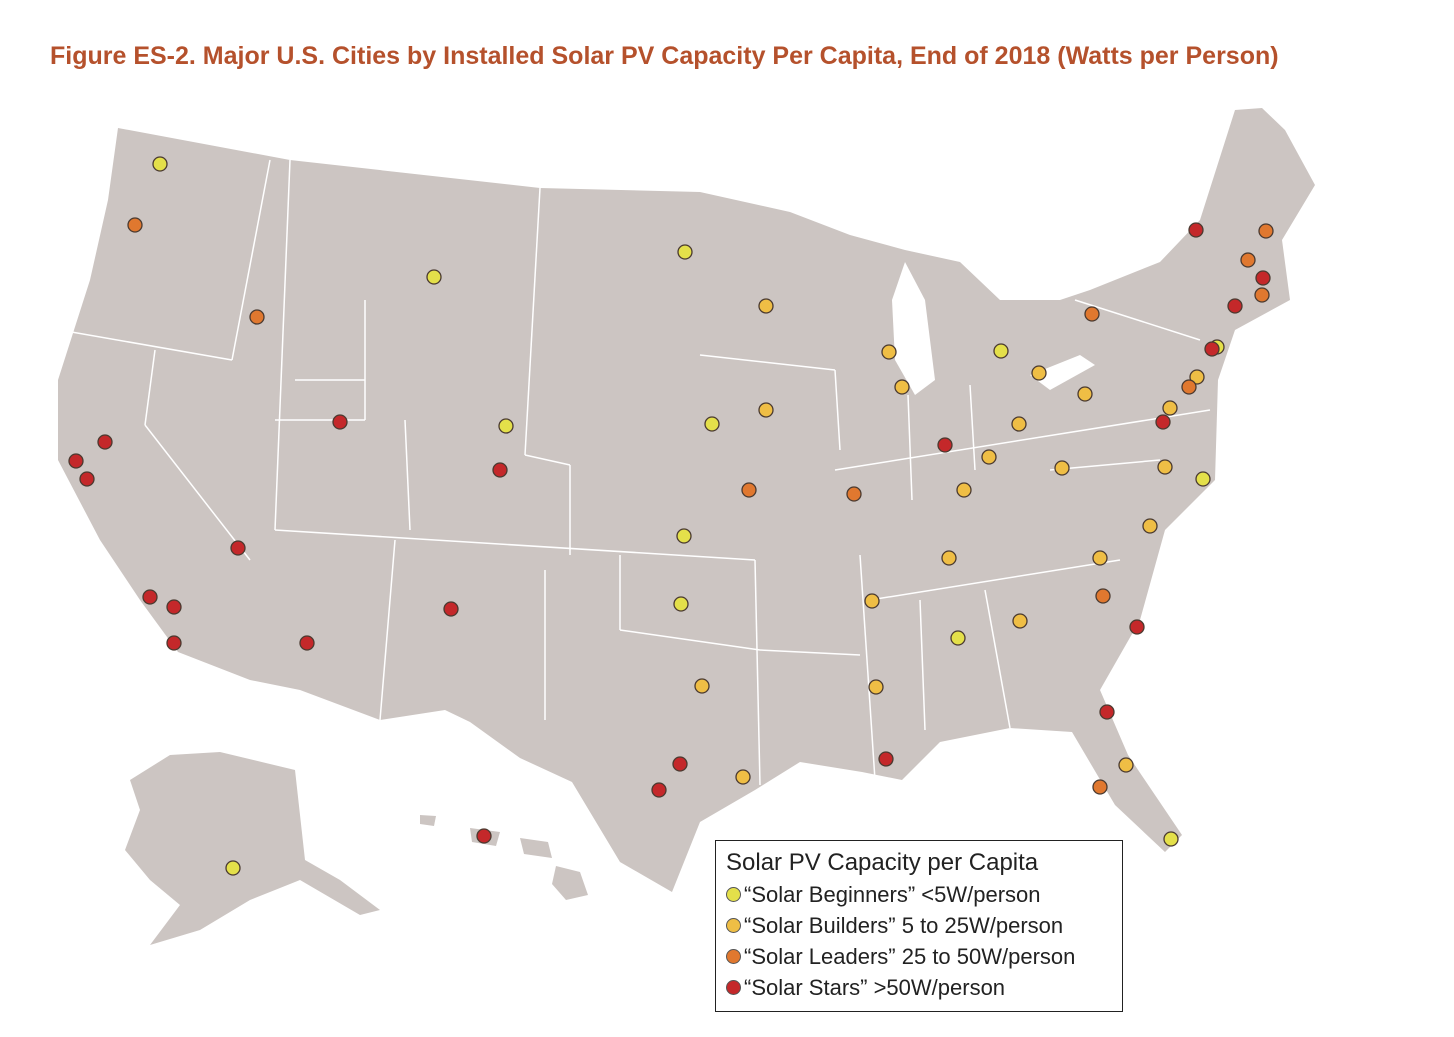 The image size is (1454, 1037). What do you see at coordinates (919, 956) in the screenshot?
I see `legend-item-leaders: “Solar Leaders” 25 to 50W/person` at bounding box center [919, 956].